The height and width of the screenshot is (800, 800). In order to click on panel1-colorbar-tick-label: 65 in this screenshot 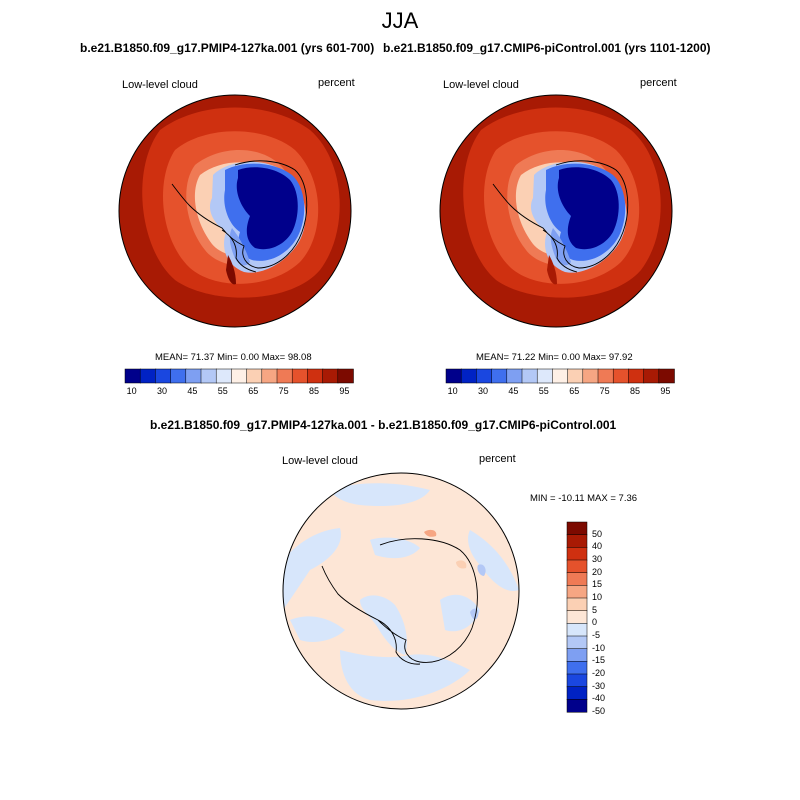, I will do `click(253, 391)`.